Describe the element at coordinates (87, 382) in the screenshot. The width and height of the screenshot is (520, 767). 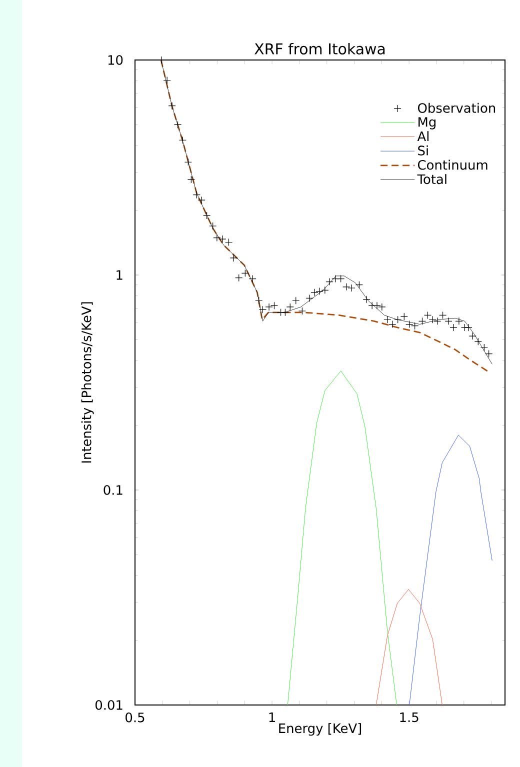
I see `y-axis-title: Intensity [Photons/s/KeV]` at that location.